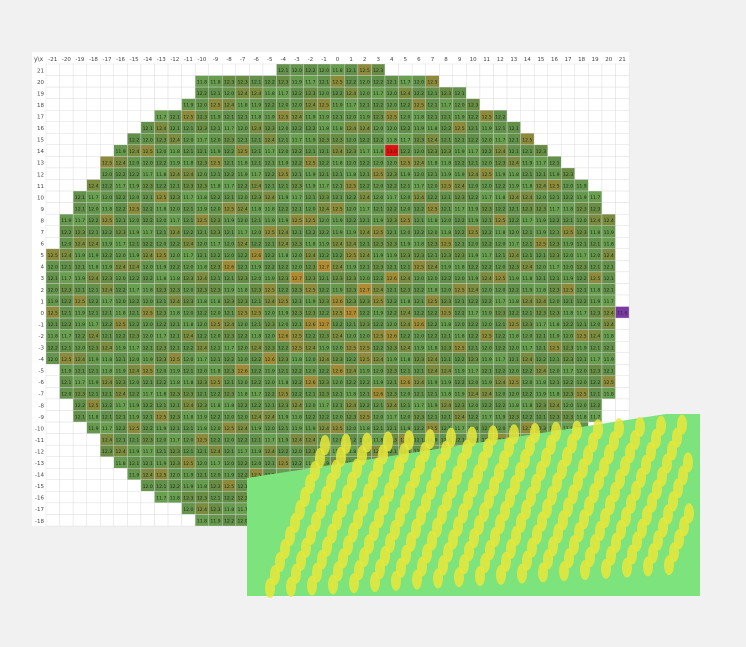 The height and width of the screenshot is (647, 746). What do you see at coordinates (243, 60) in the screenshot?
I see `x-tick-label: -7` at bounding box center [243, 60].